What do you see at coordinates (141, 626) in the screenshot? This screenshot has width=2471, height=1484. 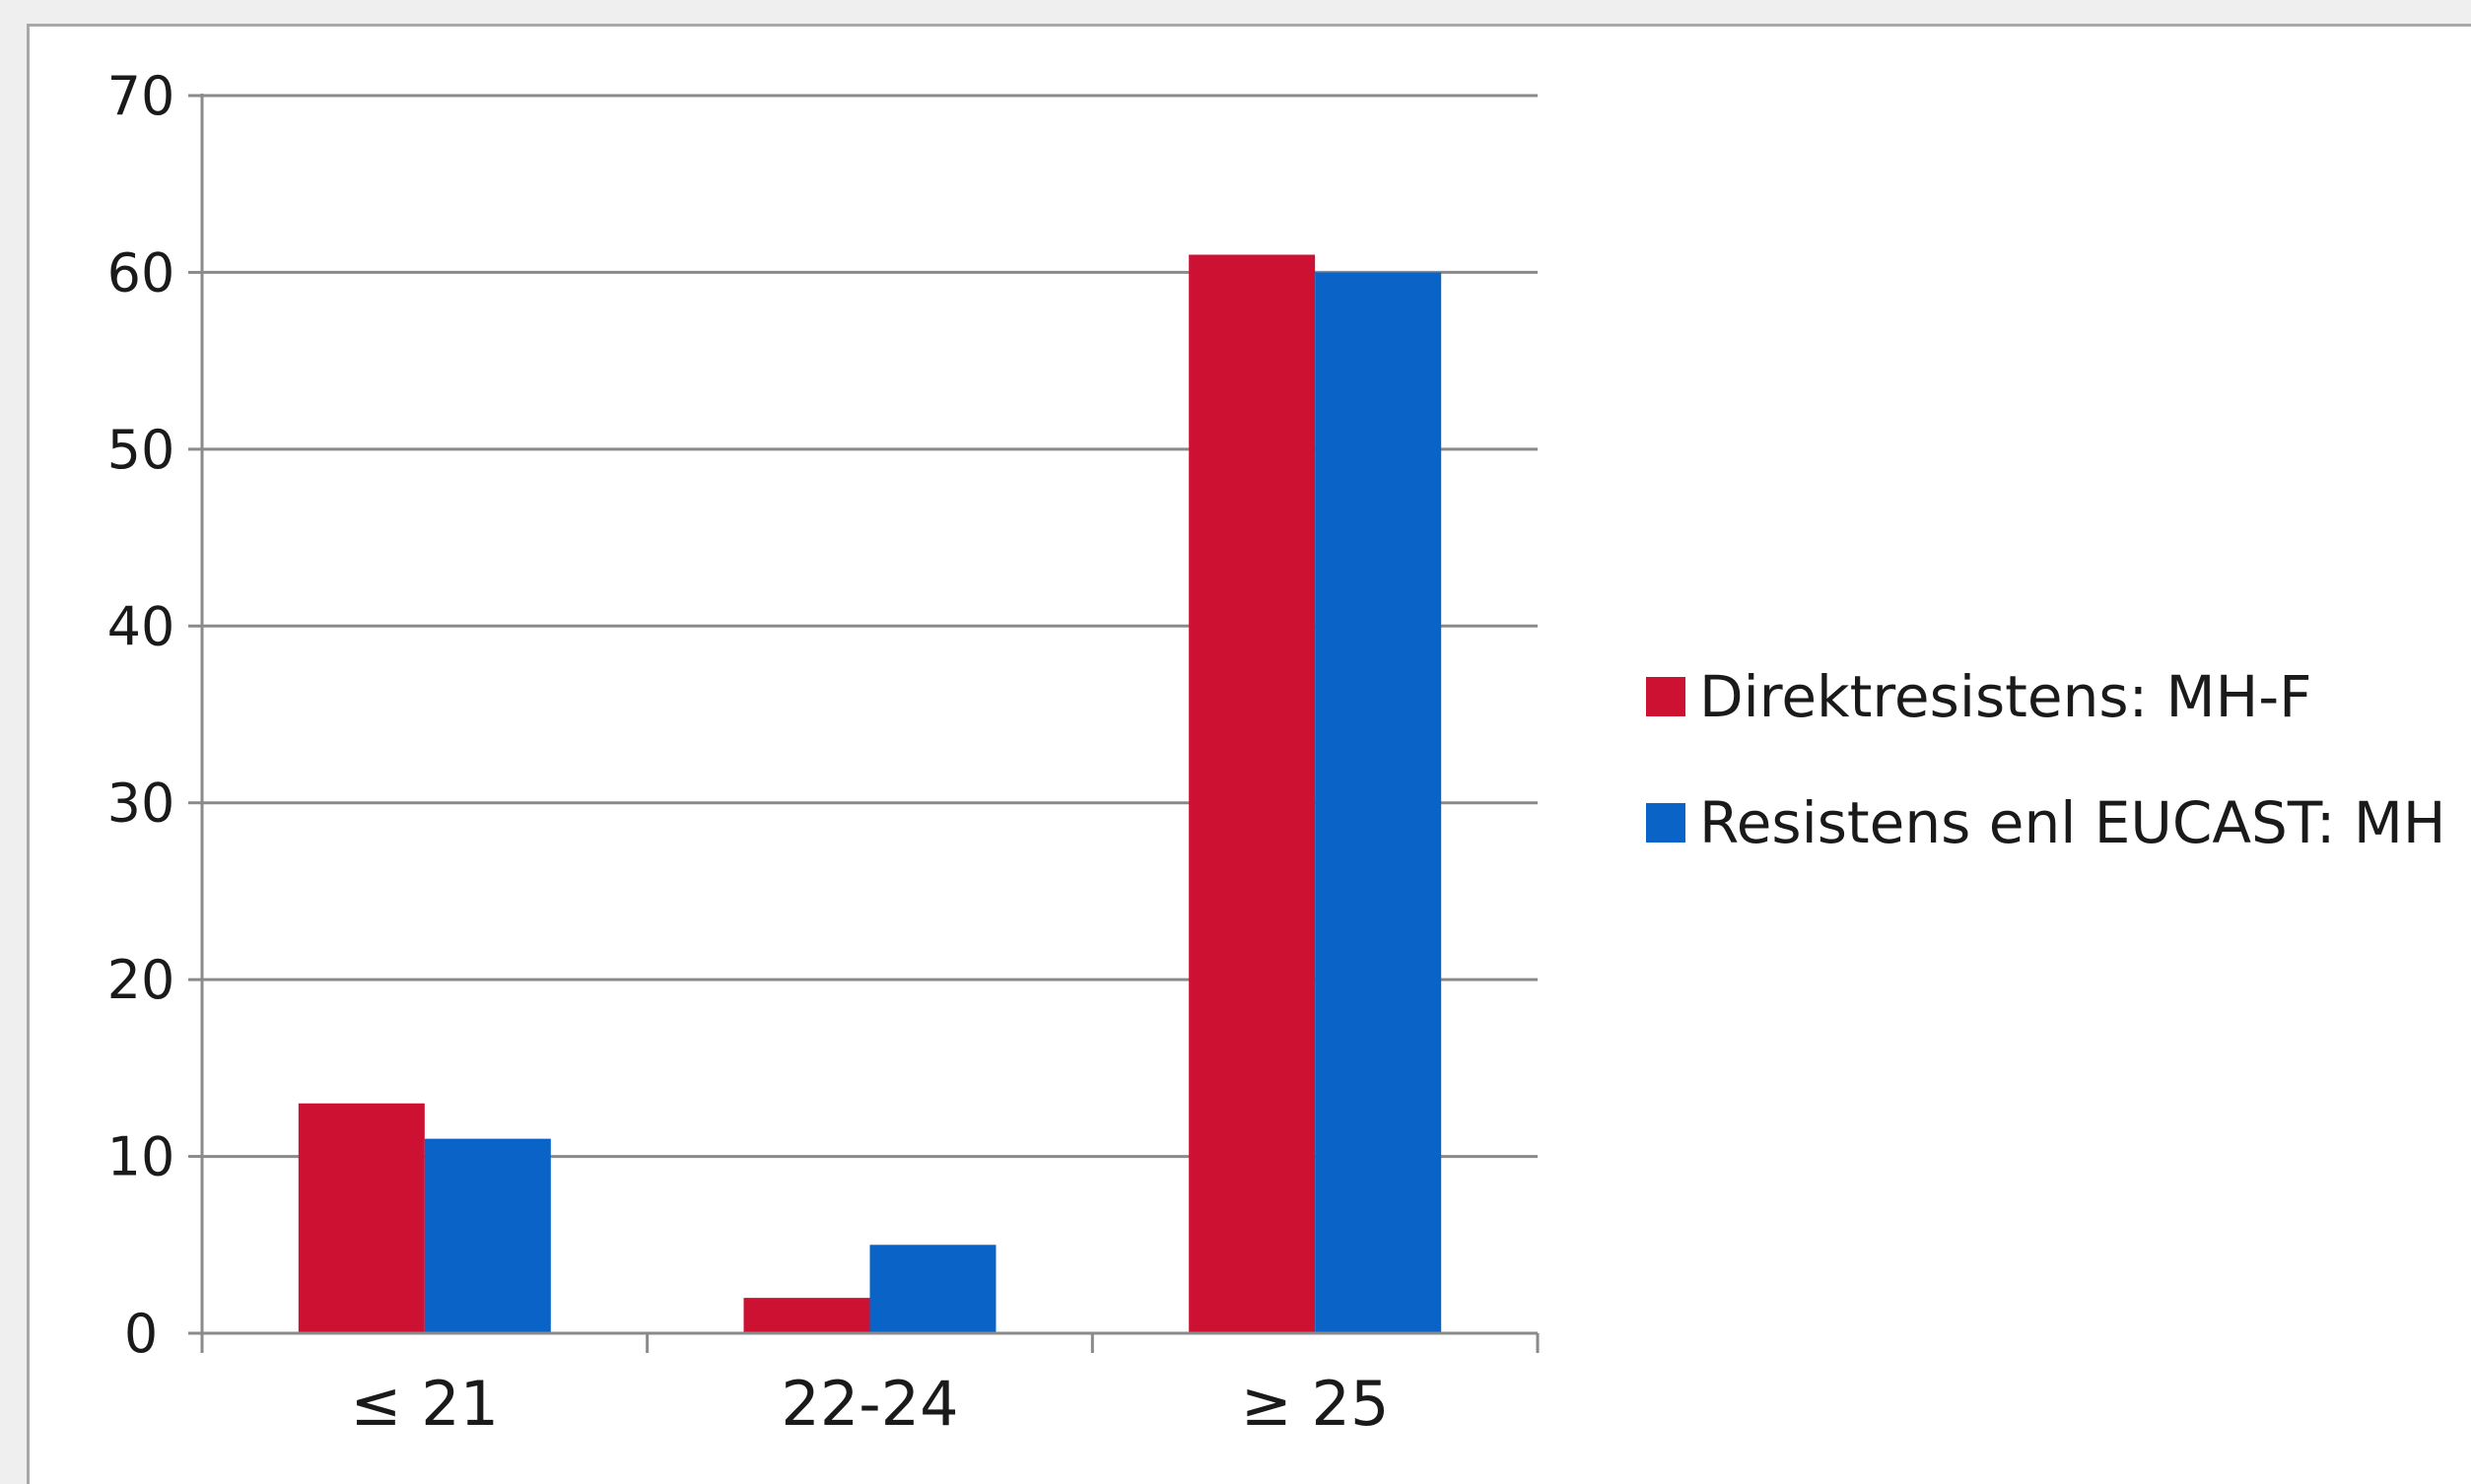 I see `y-tick-label: 40` at bounding box center [141, 626].